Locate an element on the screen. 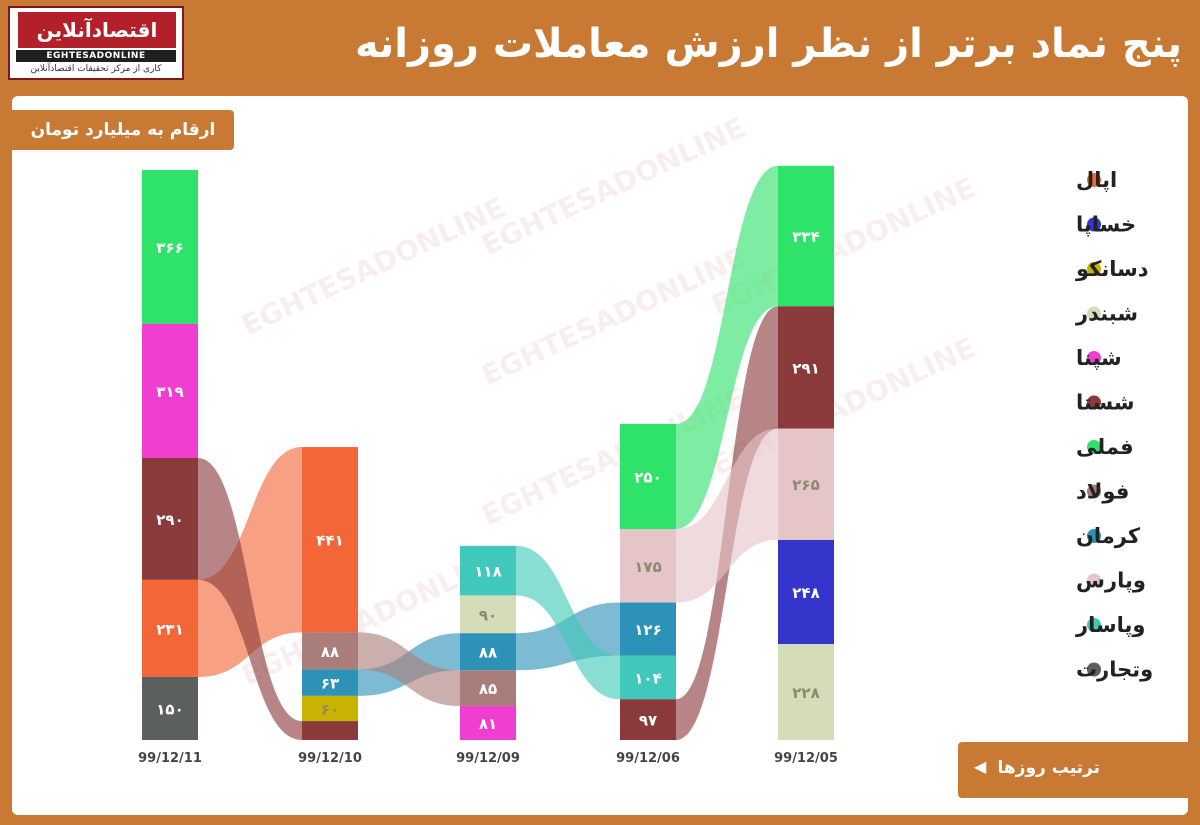 The width and height of the screenshot is (1200, 825). play-arrow-icon: ◀ is located at coordinates (980, 766).